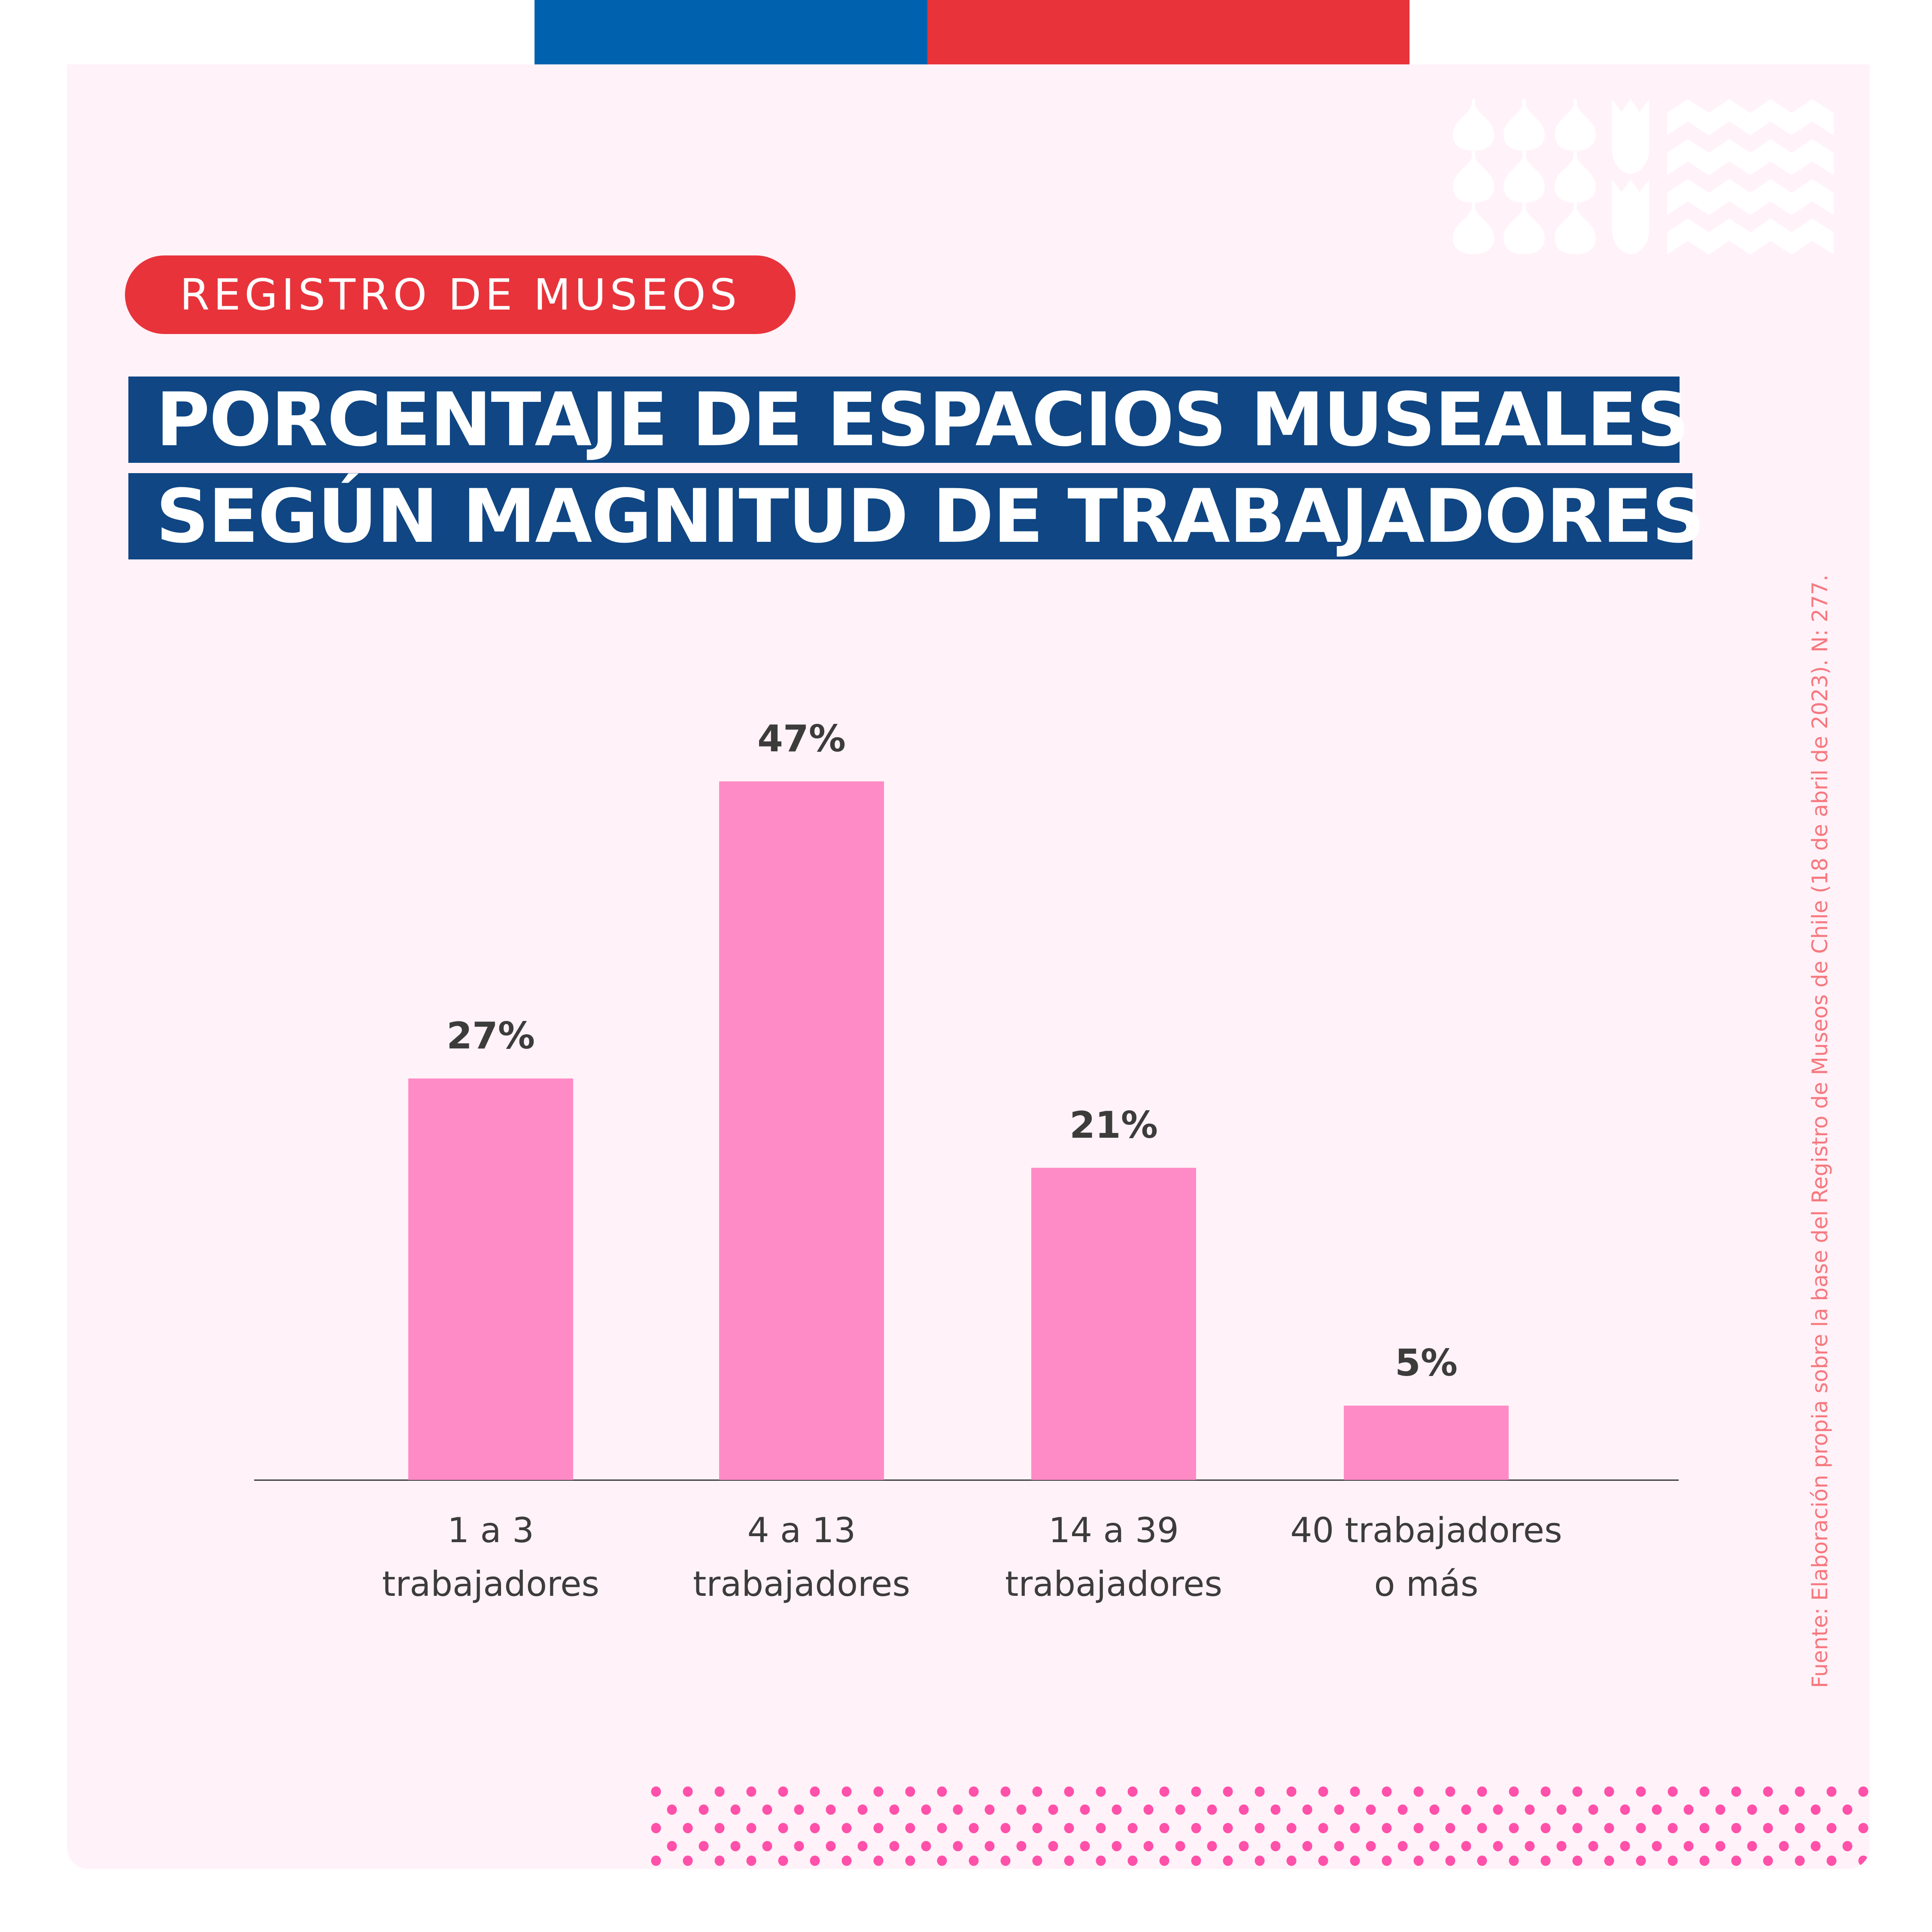  I want to click on value-label: 27%, so click(491, 1036).